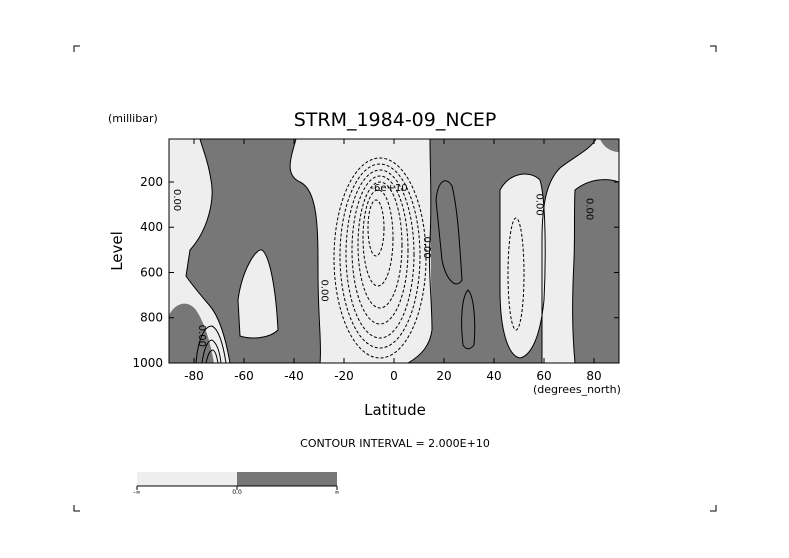  I want to click on light-pocket-east, so click(523, 266).